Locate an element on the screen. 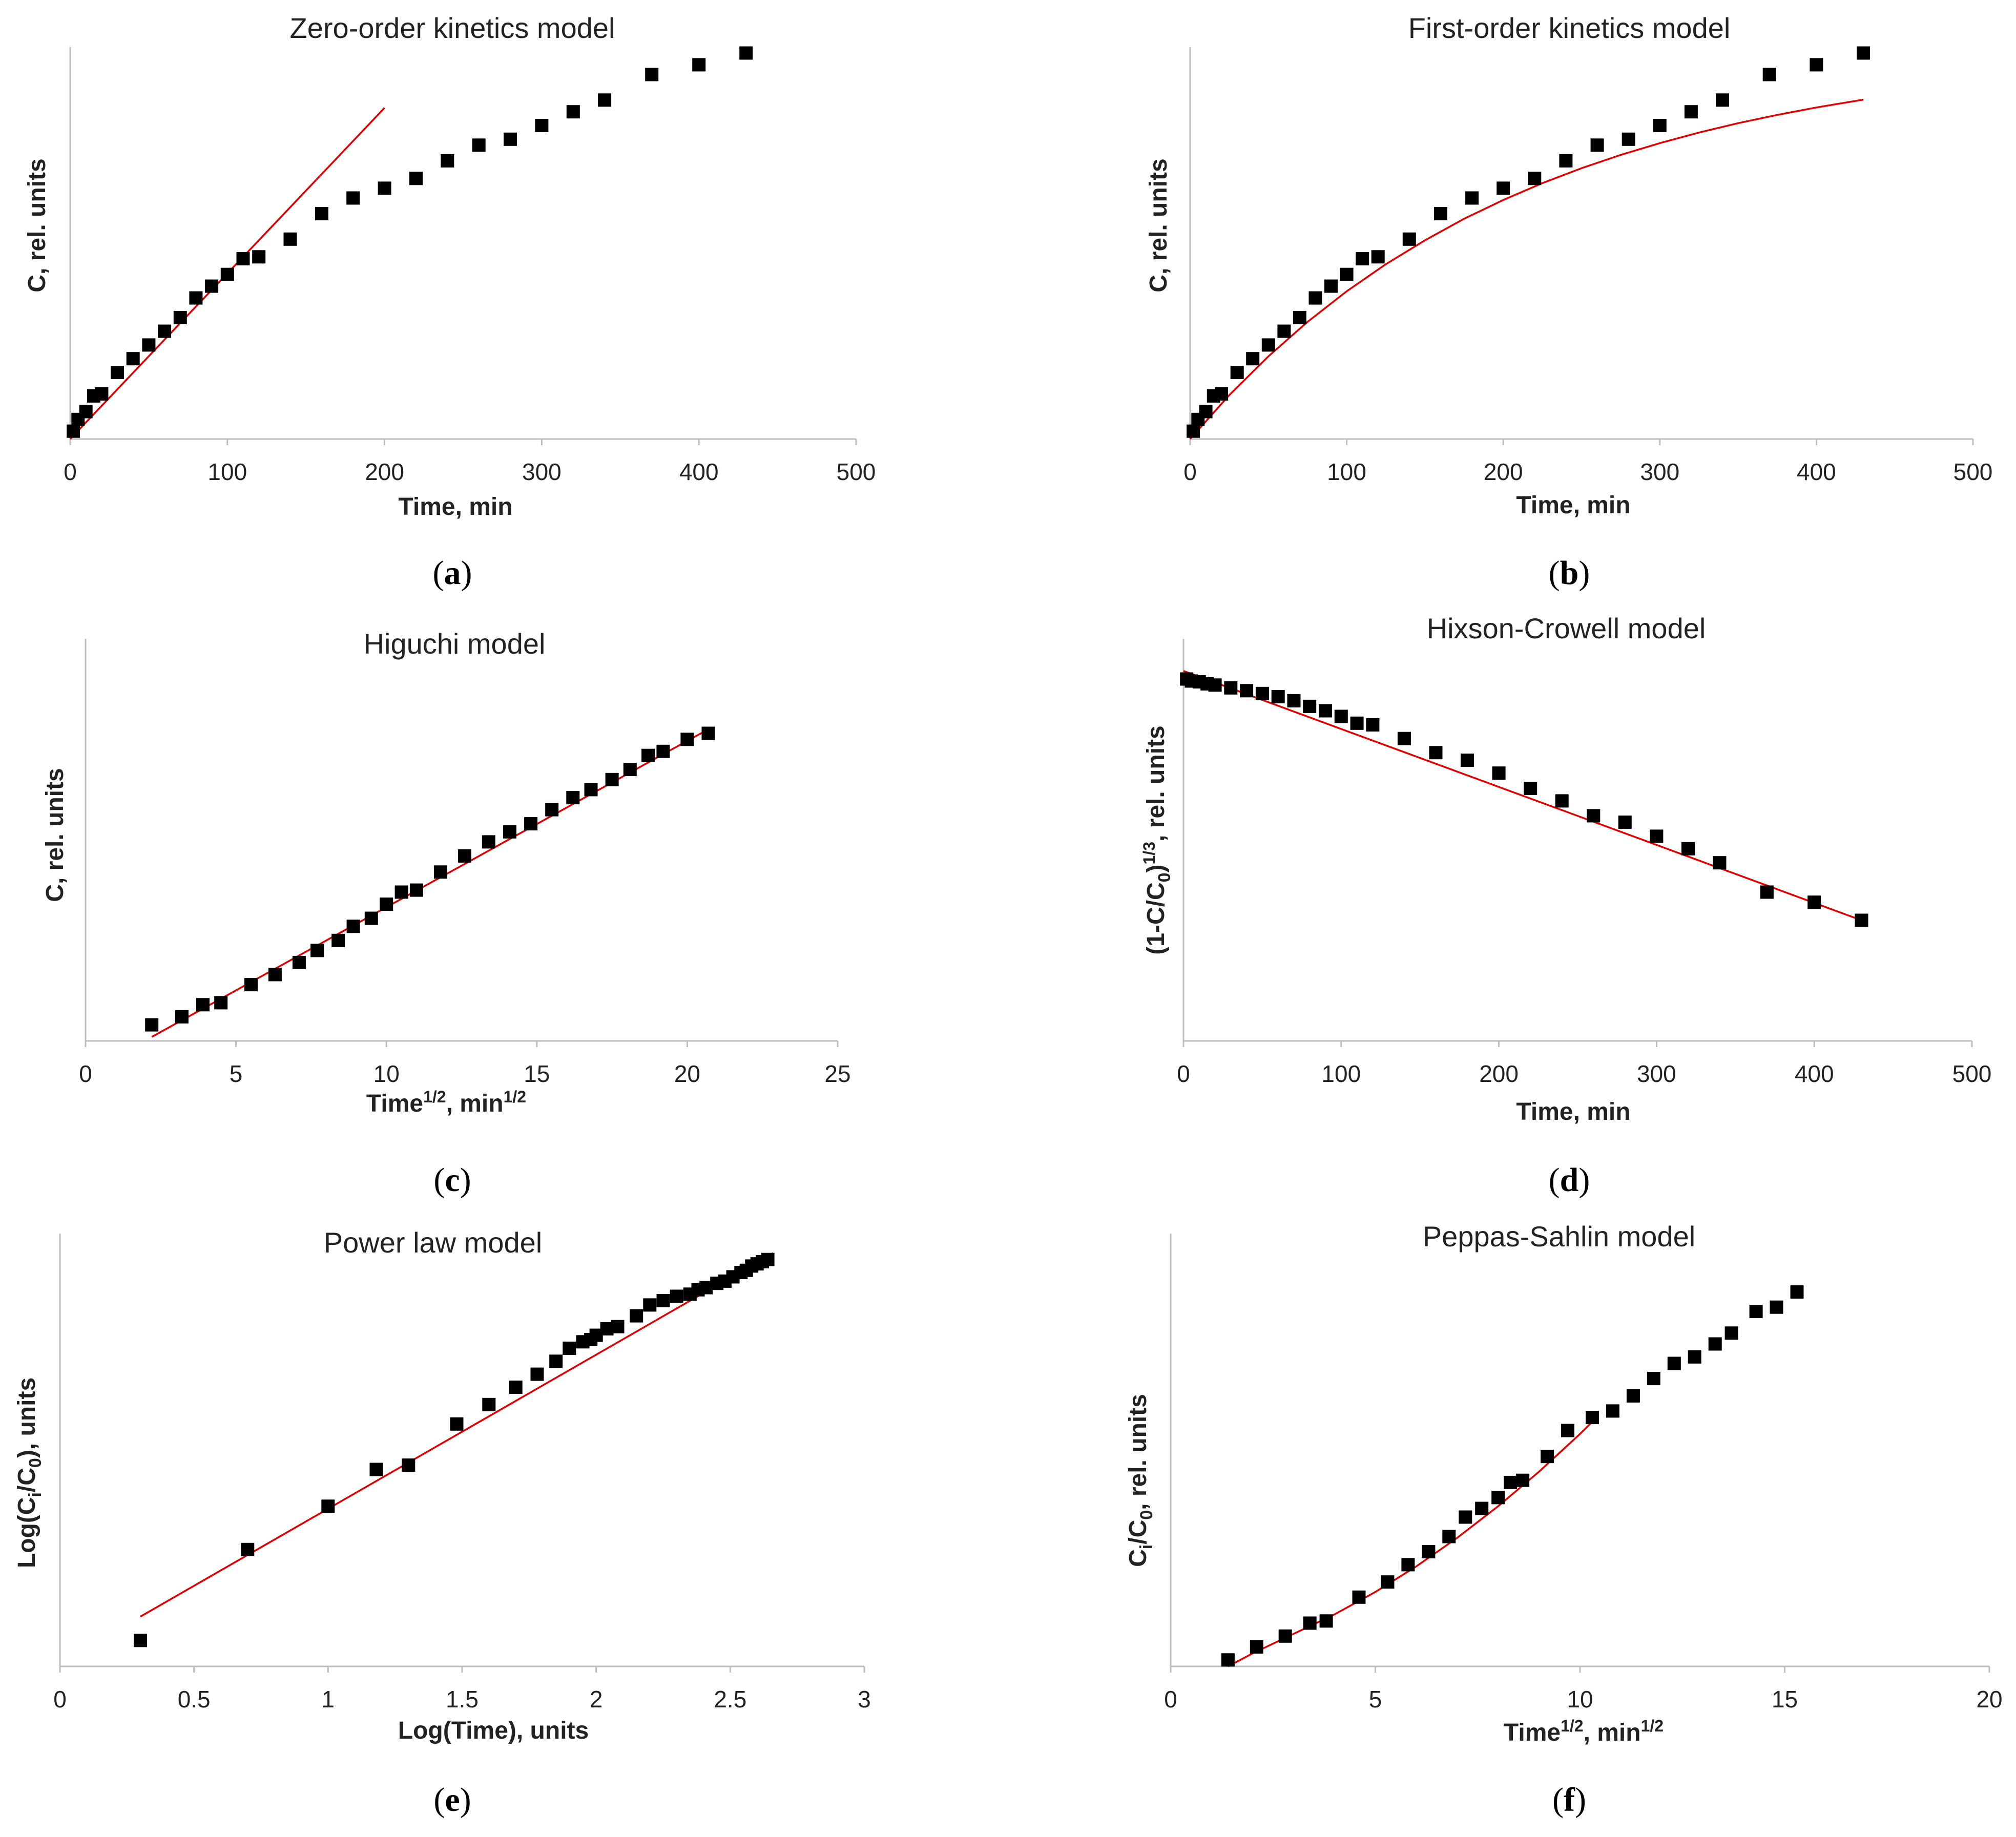 The width and height of the screenshot is (2016, 1837). x-tick-label: 2.5 is located at coordinates (730, 1699).